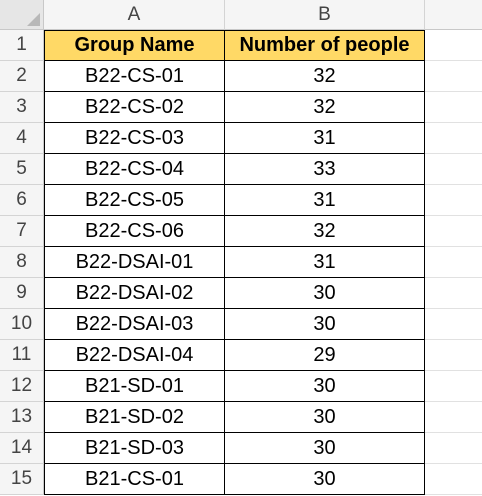  What do you see at coordinates (33, 19) in the screenshot?
I see `select-all-triangle-icon` at bounding box center [33, 19].